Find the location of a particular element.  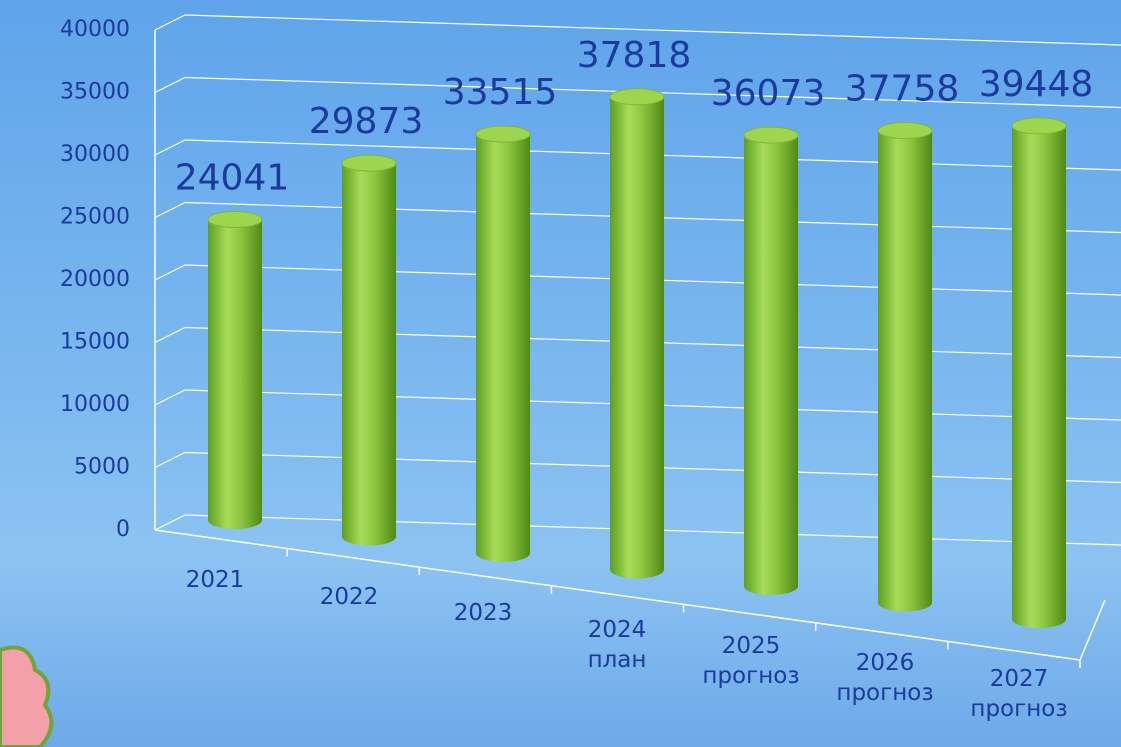

x-tick-label: 2021 is located at coordinates (215, 580).